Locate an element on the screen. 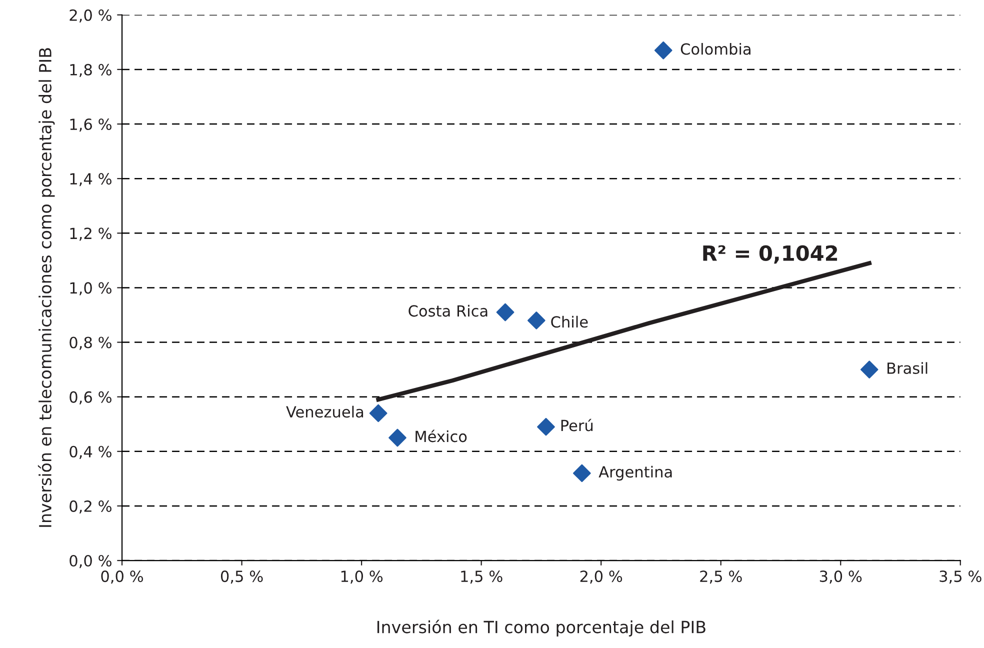  x-tick-label: 0,0 % is located at coordinates (122, 577).